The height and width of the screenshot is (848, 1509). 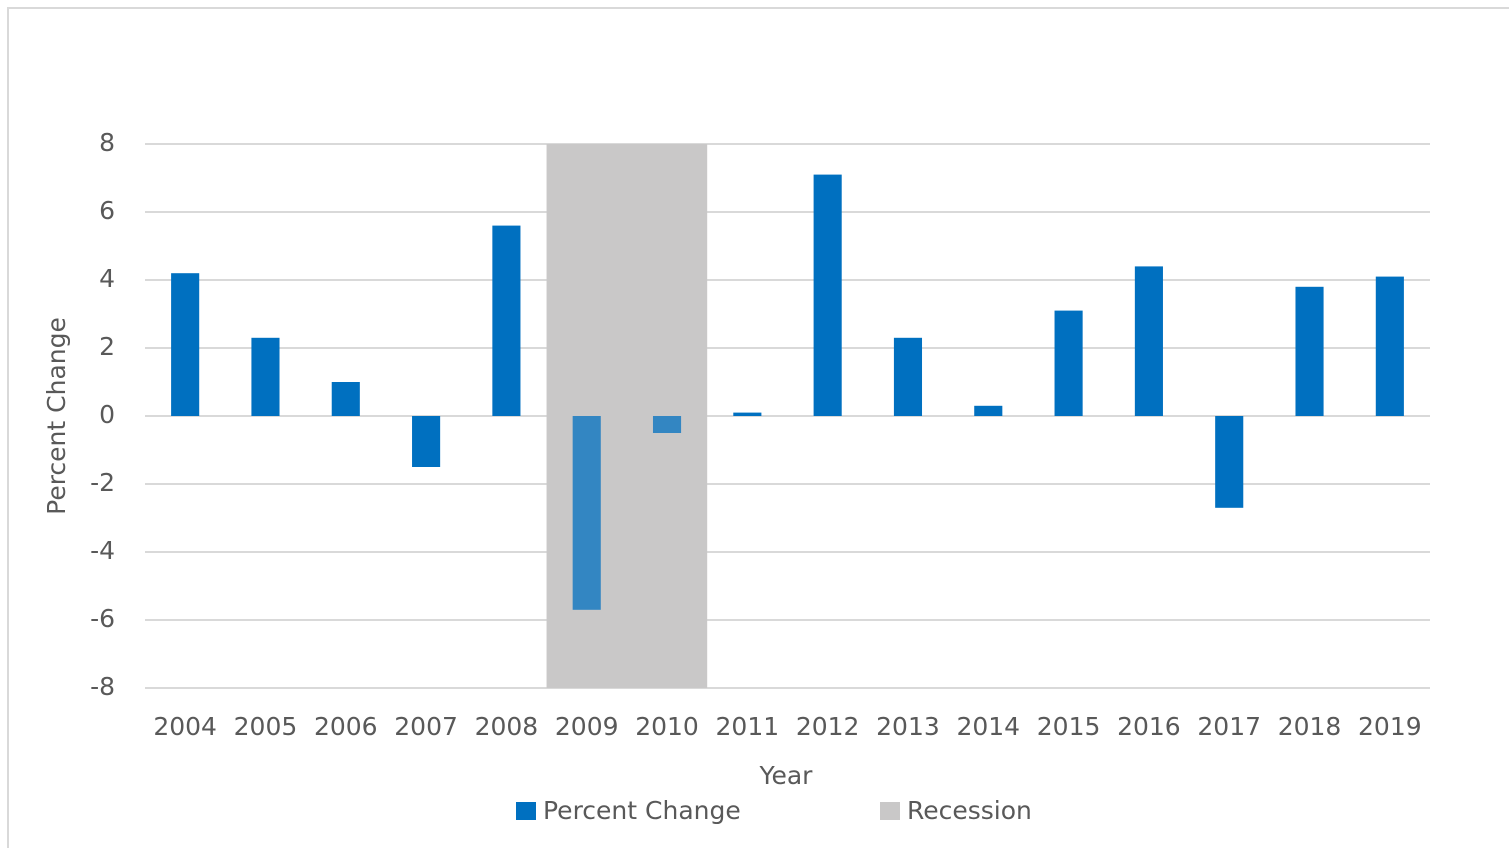 I want to click on x-tick-label: 2011, so click(x=748, y=726).